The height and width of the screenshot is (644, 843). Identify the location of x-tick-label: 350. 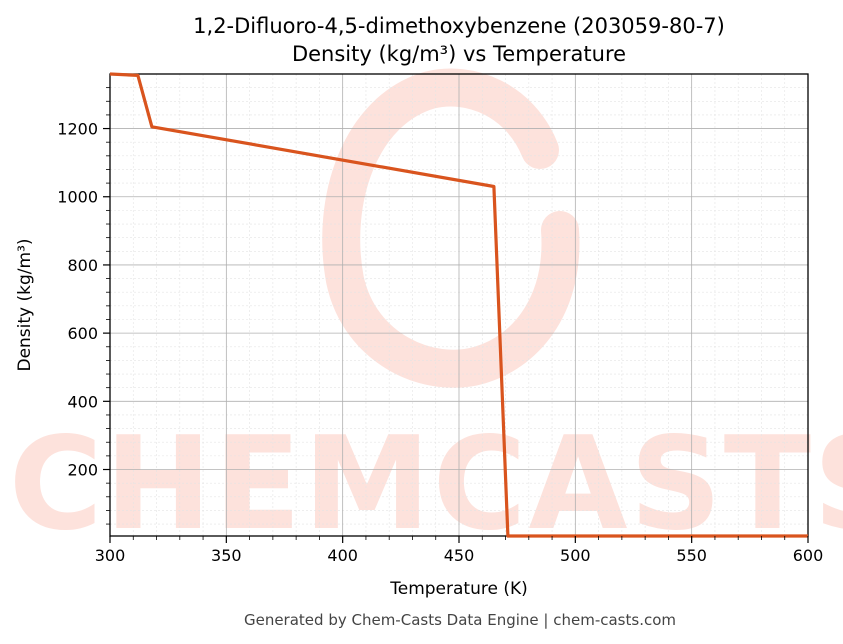
(226, 555).